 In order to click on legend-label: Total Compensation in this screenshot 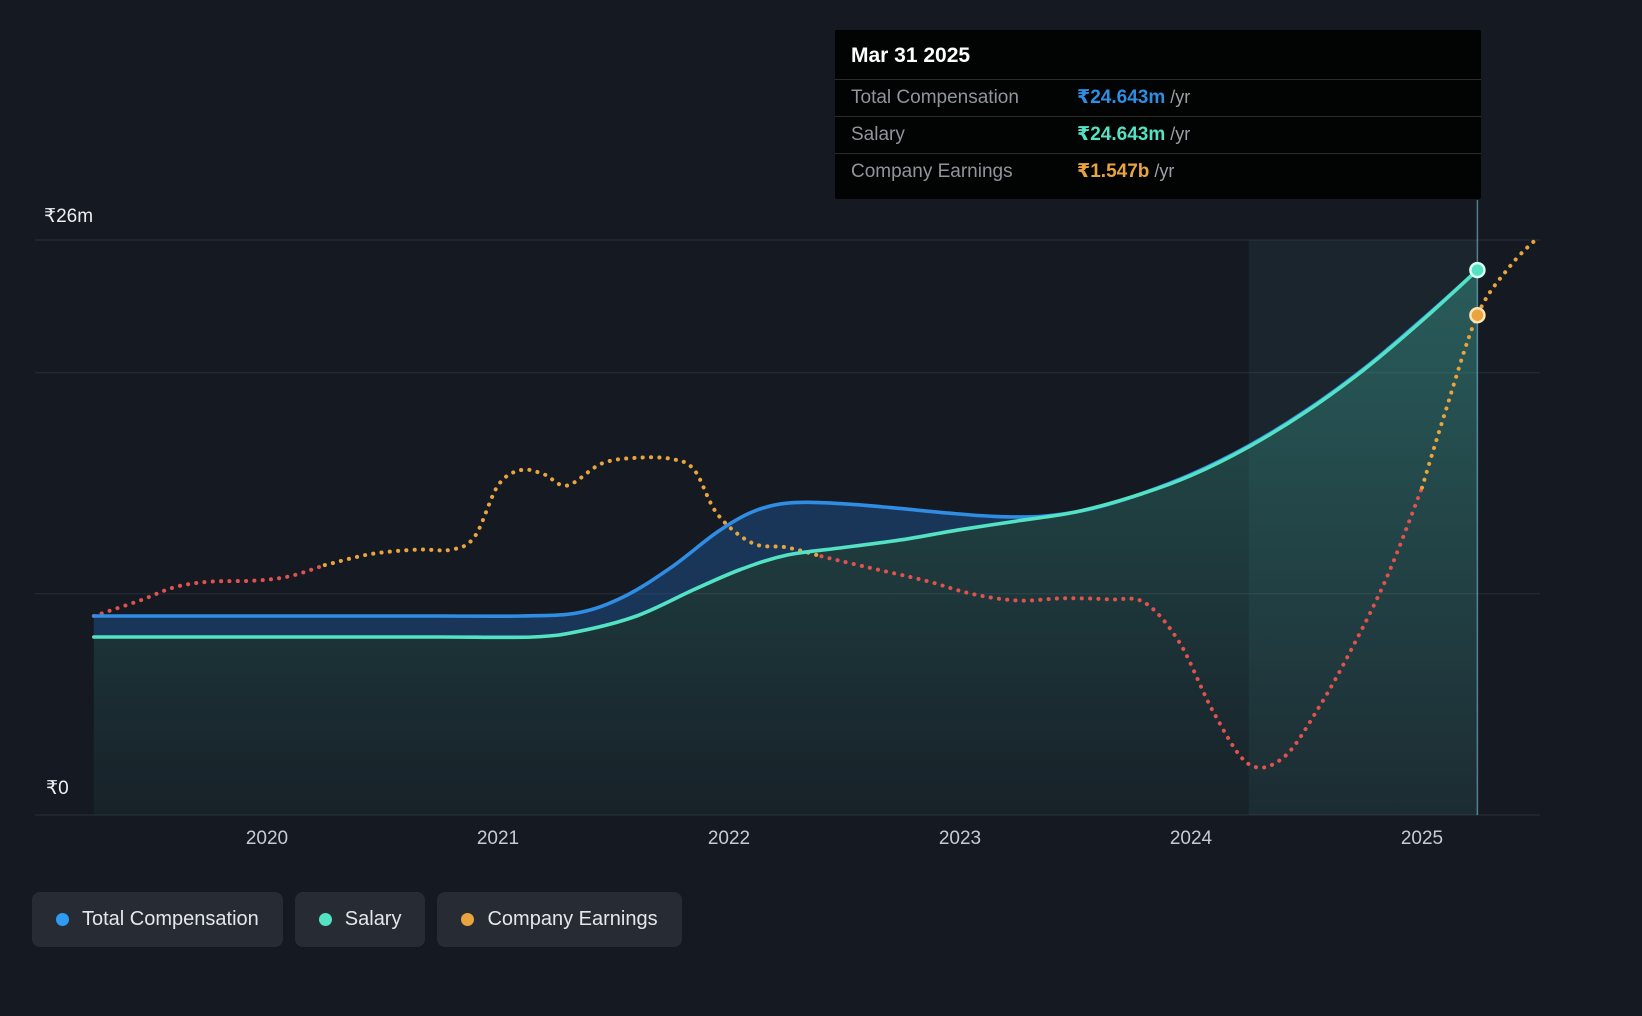, I will do `click(170, 919)`.